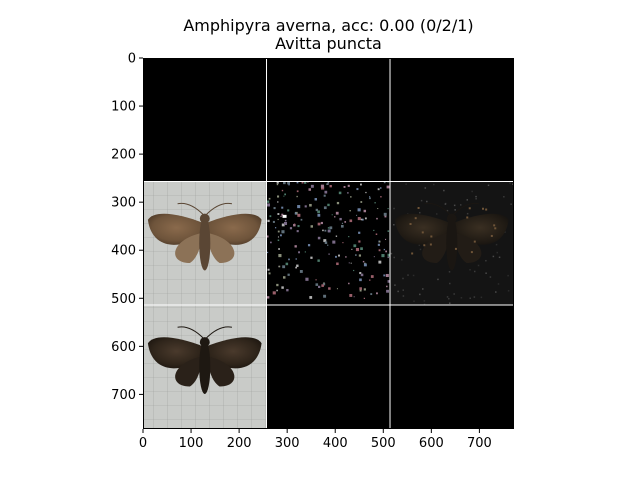  What do you see at coordinates (189, 371) in the screenshot?
I see `left-hindwing` at bounding box center [189, 371].